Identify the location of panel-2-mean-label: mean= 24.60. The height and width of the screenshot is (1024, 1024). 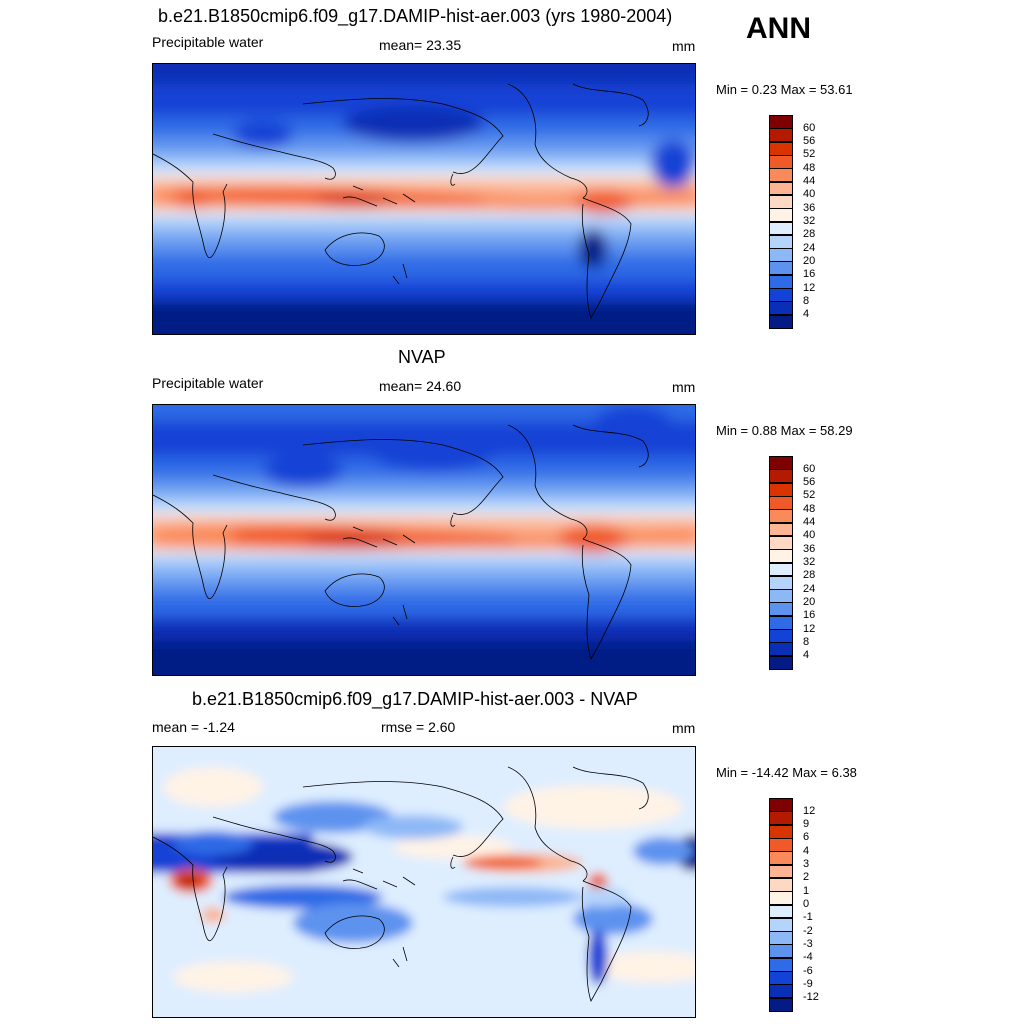
(420, 386).